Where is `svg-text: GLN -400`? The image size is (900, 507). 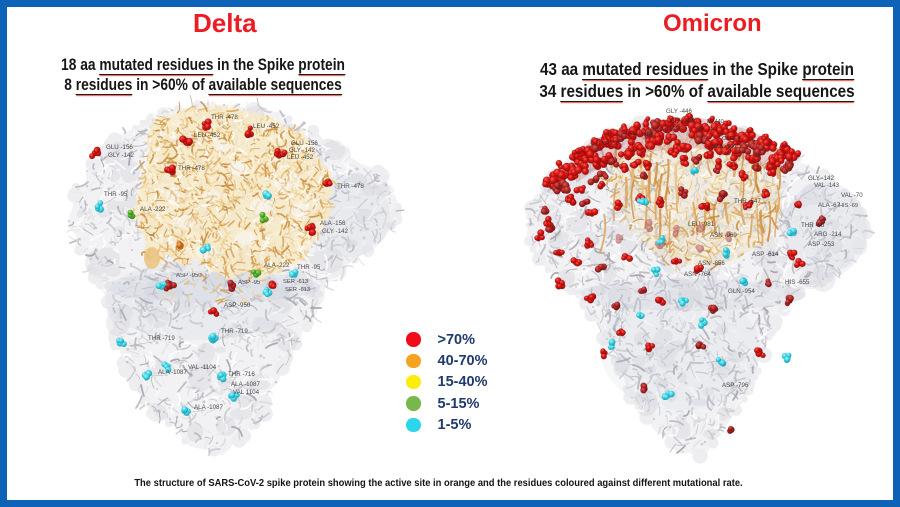 svg-text: GLN -400 is located at coordinates (683, 121).